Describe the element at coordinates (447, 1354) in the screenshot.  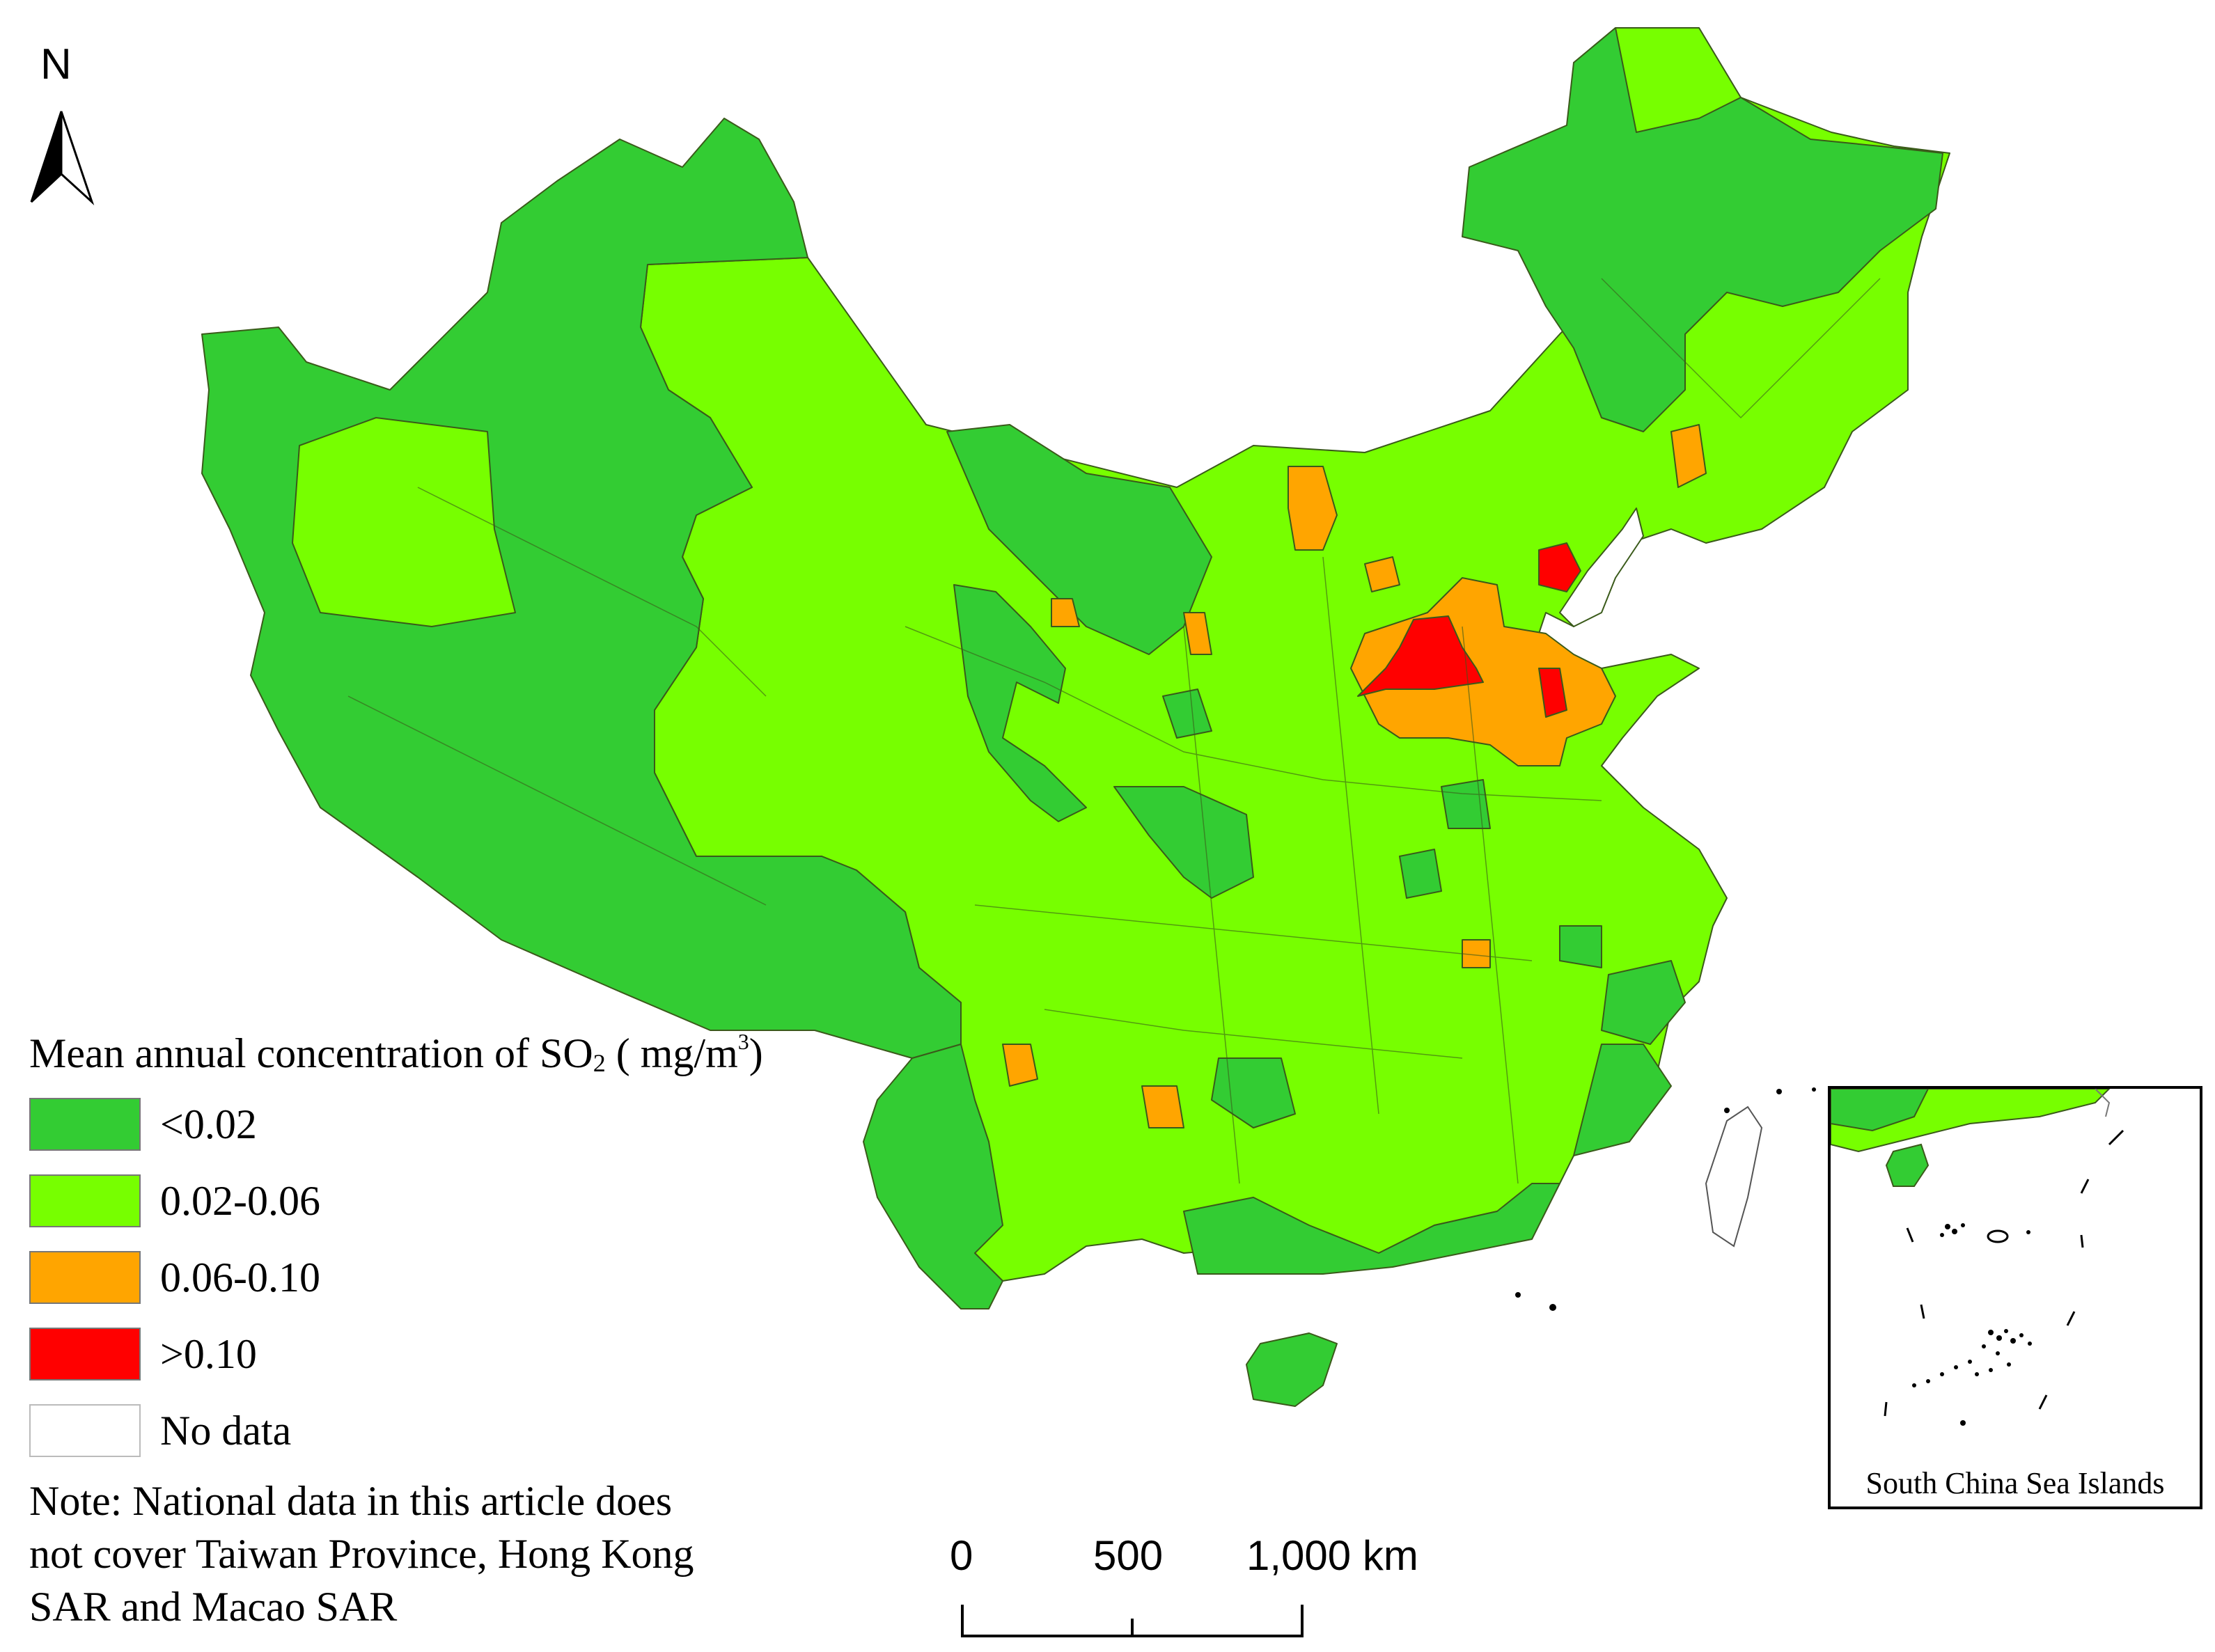
I see `legend-item-gt-010: >0.10` at that location.